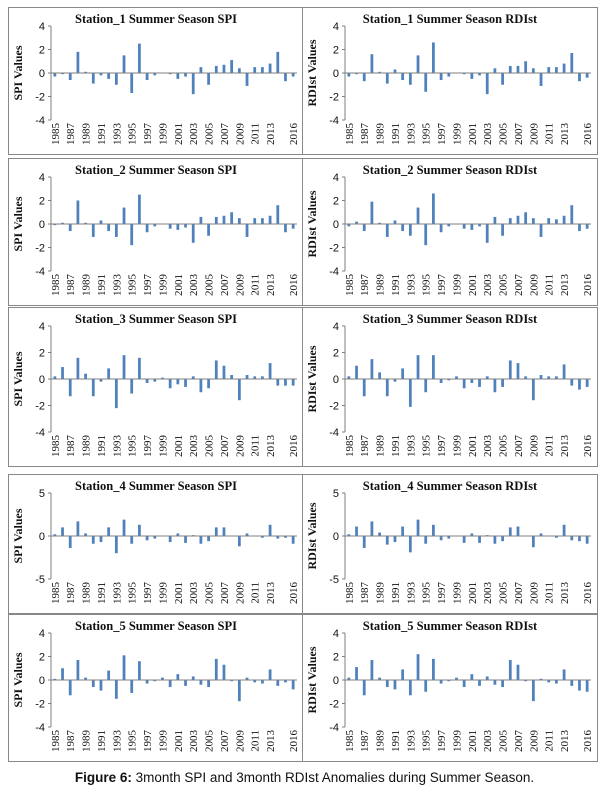 The width and height of the screenshot is (609, 803). Describe the element at coordinates (294, 593) in the screenshot. I see `x-tick-label: 2016` at that location.